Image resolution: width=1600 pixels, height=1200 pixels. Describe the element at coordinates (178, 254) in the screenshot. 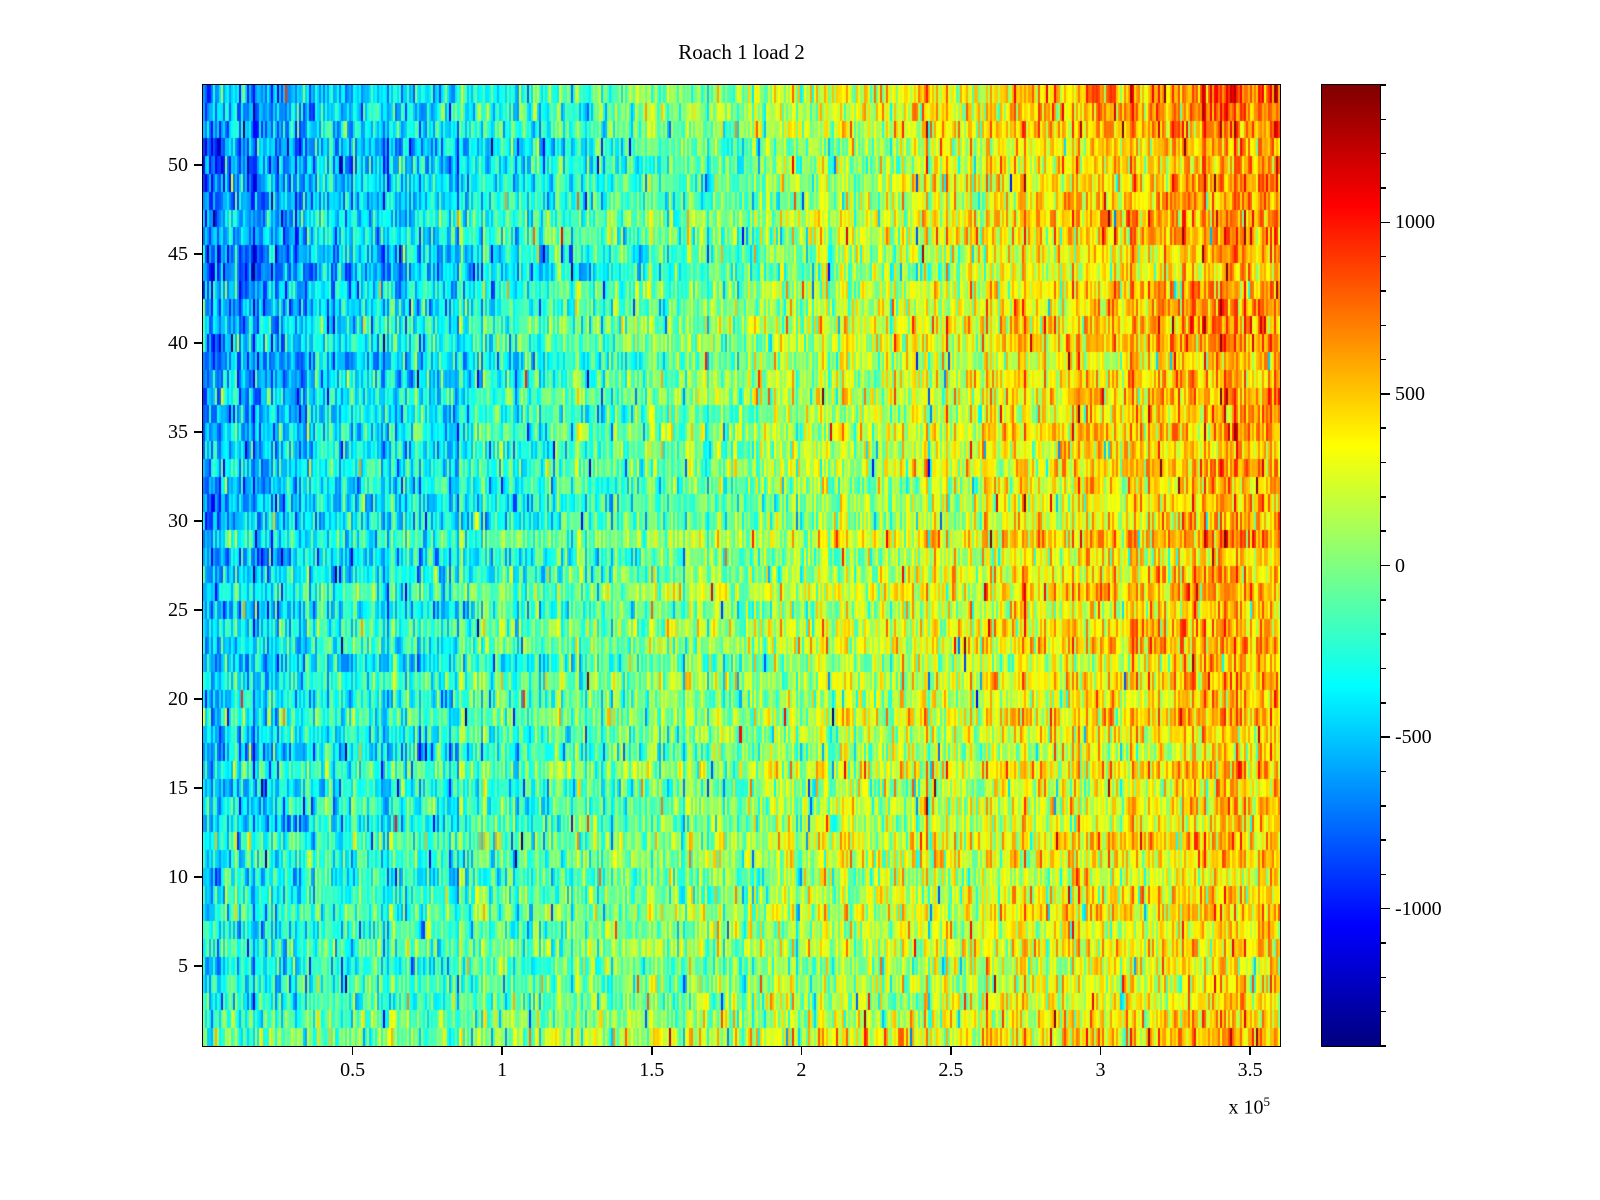

I see `y-axis-tick-label: 45` at that location.